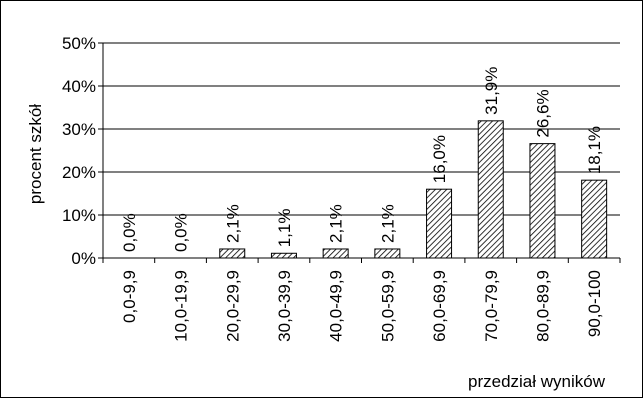 This screenshot has width=643, height=398. I want to click on data-label: 16,0%, so click(439, 159).